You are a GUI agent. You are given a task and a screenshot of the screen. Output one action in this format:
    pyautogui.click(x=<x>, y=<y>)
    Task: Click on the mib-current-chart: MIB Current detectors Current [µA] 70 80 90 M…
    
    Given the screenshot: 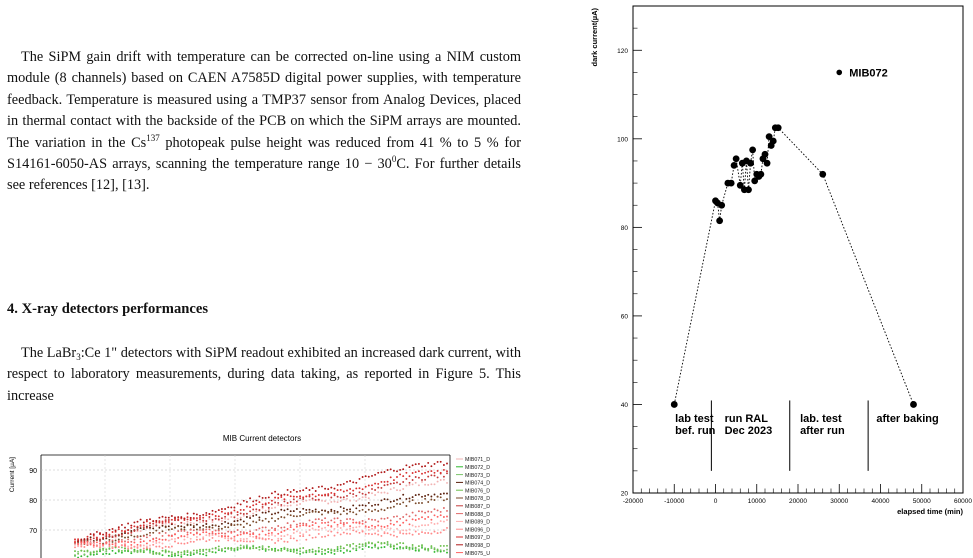 What is the action you would take?
    pyautogui.click(x=249, y=496)
    